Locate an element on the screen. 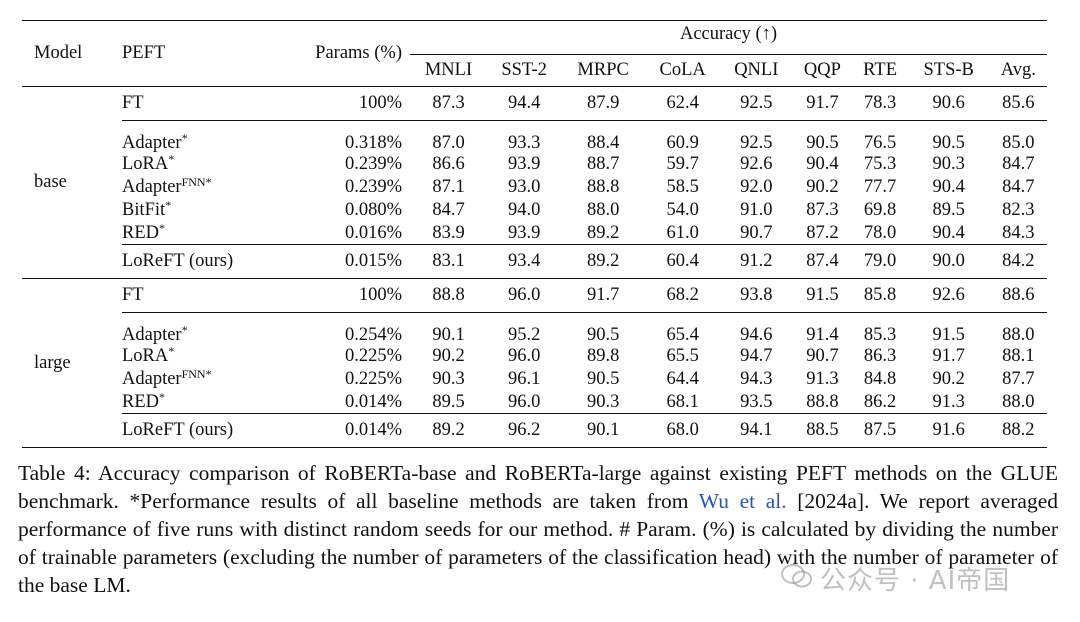 The image size is (1080, 622). score-cell: 94.6 is located at coordinates (756, 335).